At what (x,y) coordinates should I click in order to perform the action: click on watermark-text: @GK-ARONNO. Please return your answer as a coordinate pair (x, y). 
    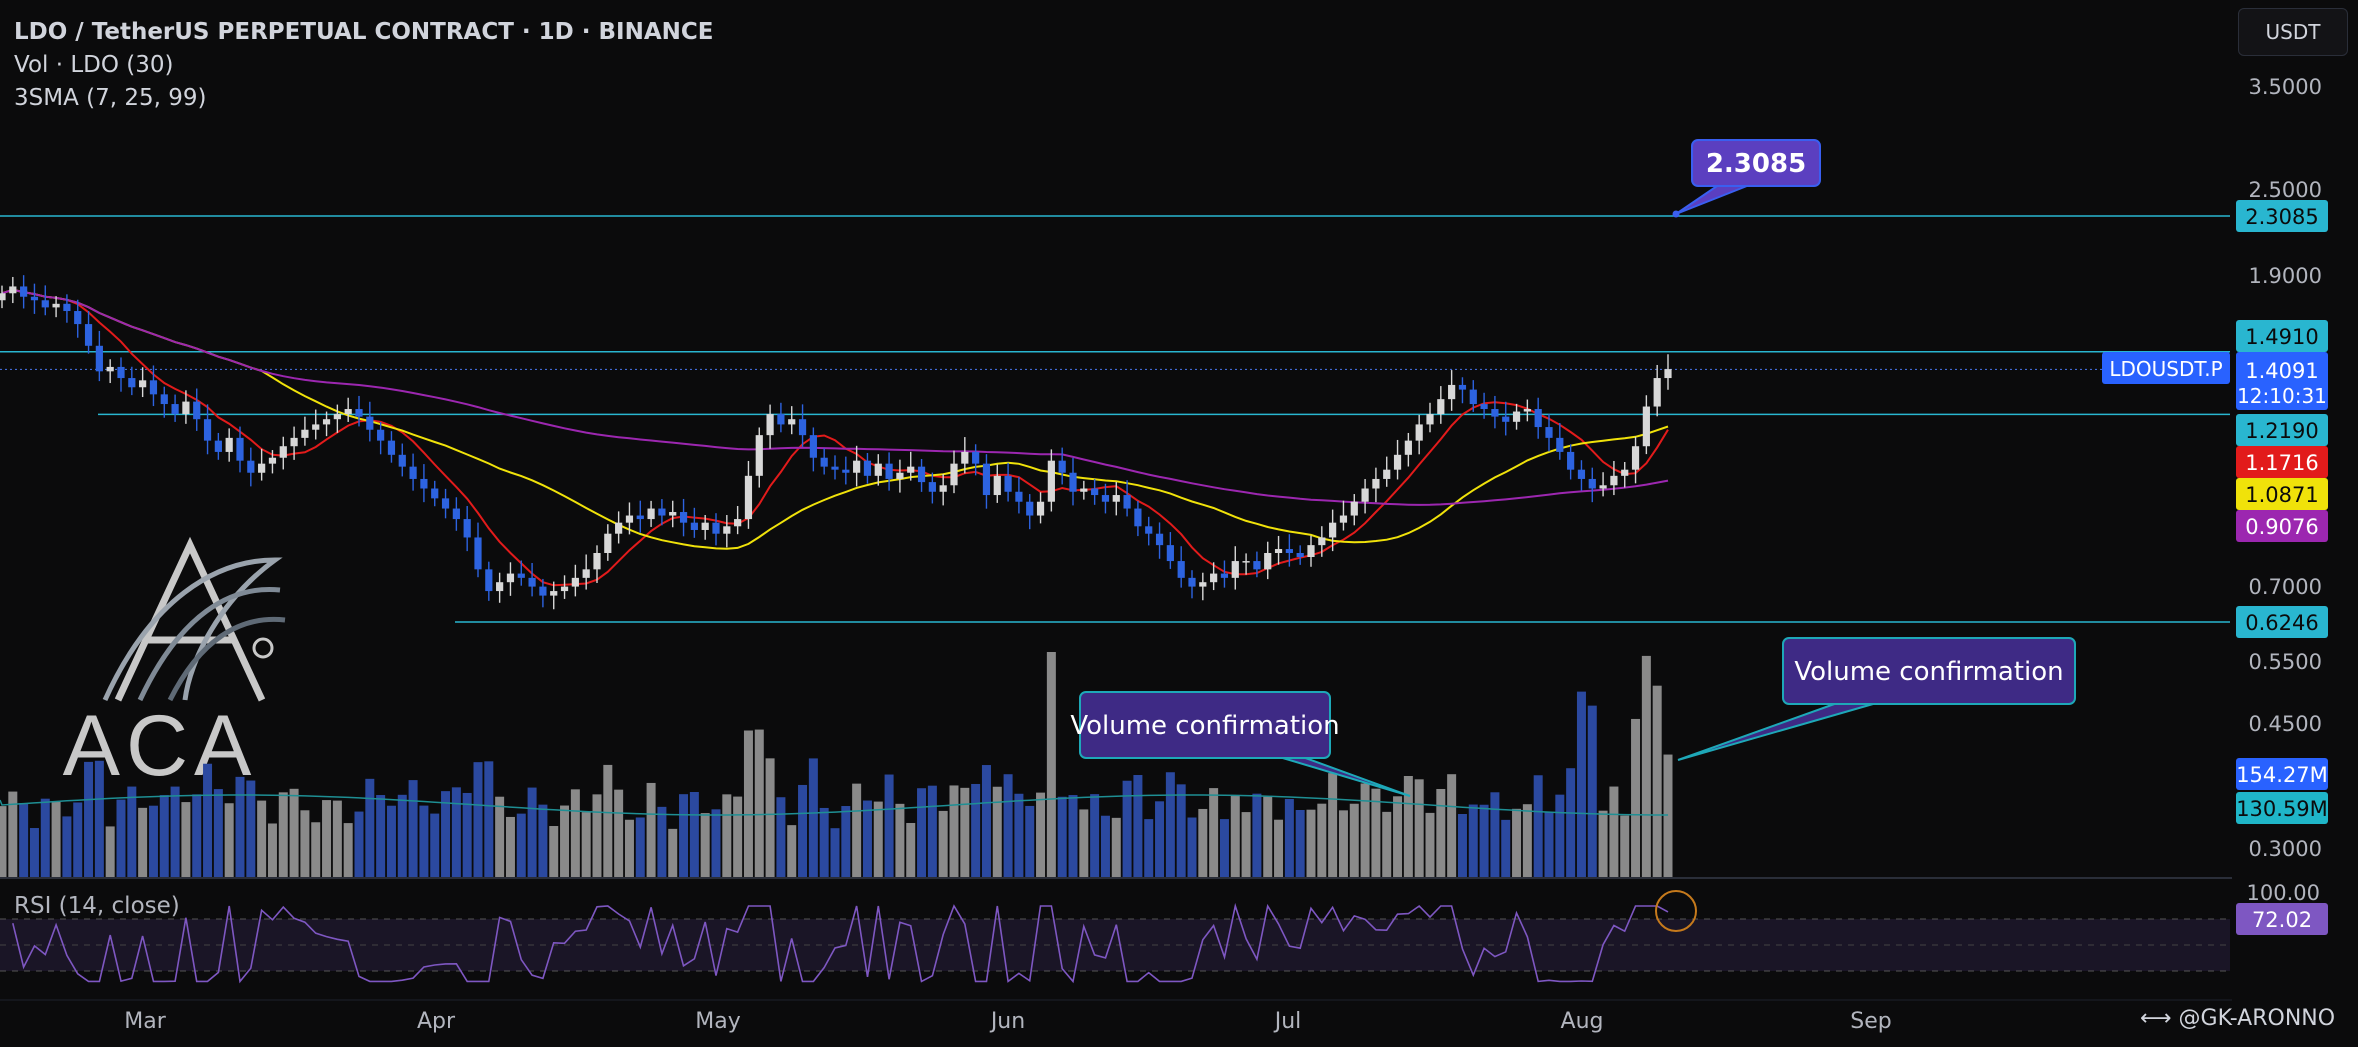
    Looking at the image, I should click on (2257, 1018).